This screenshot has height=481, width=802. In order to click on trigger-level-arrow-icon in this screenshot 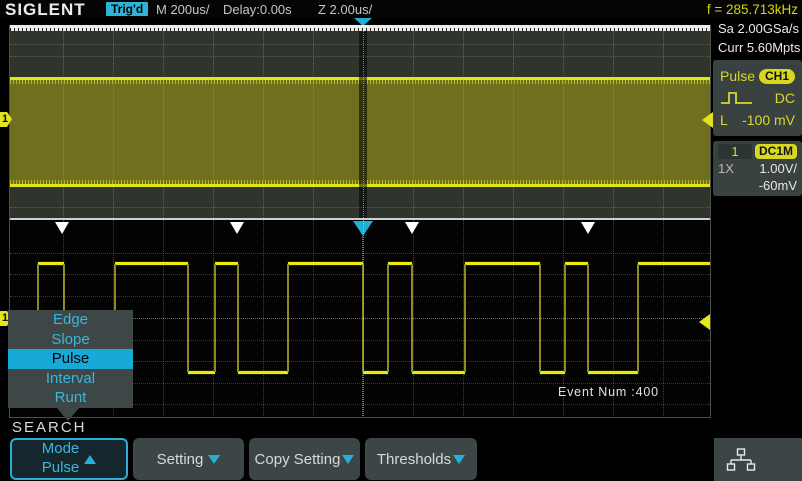, I will do `click(704, 322)`.